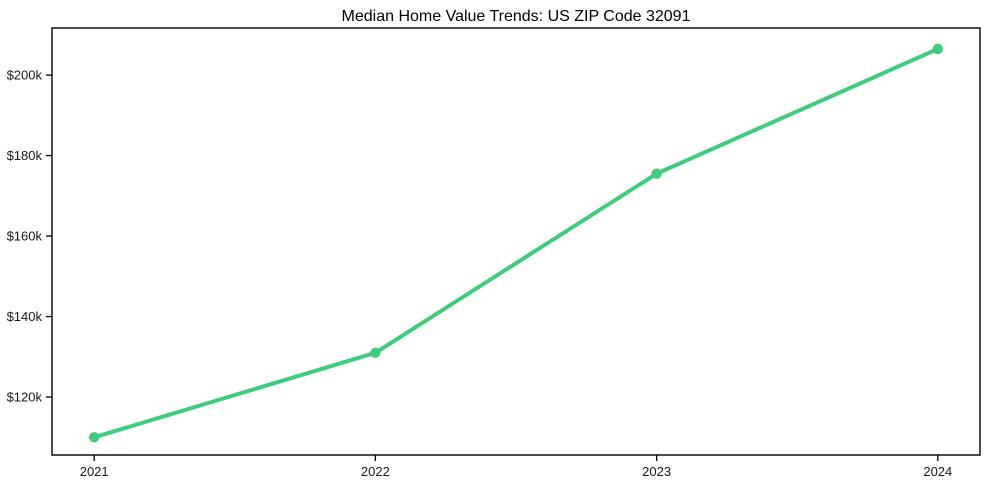  I want to click on x-tick-label: 2021, so click(94, 471).